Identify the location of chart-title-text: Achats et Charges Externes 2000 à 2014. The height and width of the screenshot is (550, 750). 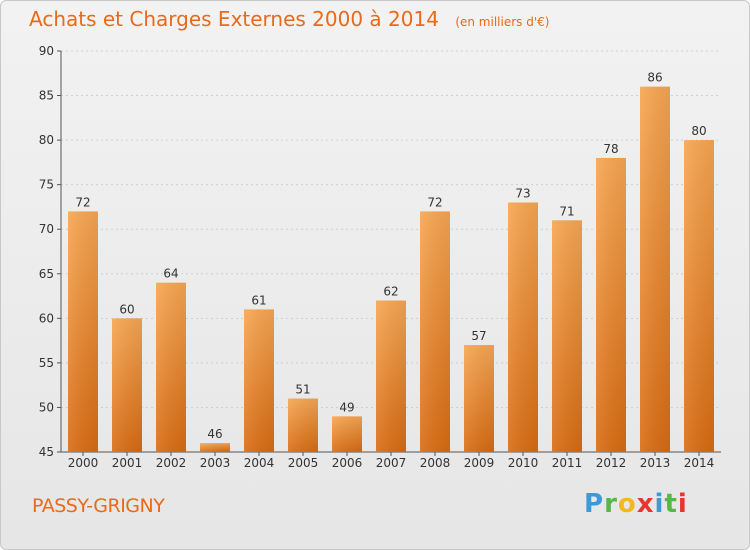
(234, 19).